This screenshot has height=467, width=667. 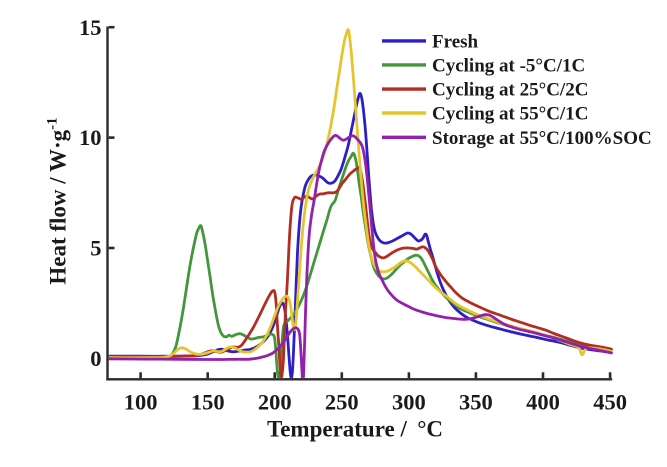 What do you see at coordinates (275, 402) in the screenshot?
I see `svg-text: 200` at bounding box center [275, 402].